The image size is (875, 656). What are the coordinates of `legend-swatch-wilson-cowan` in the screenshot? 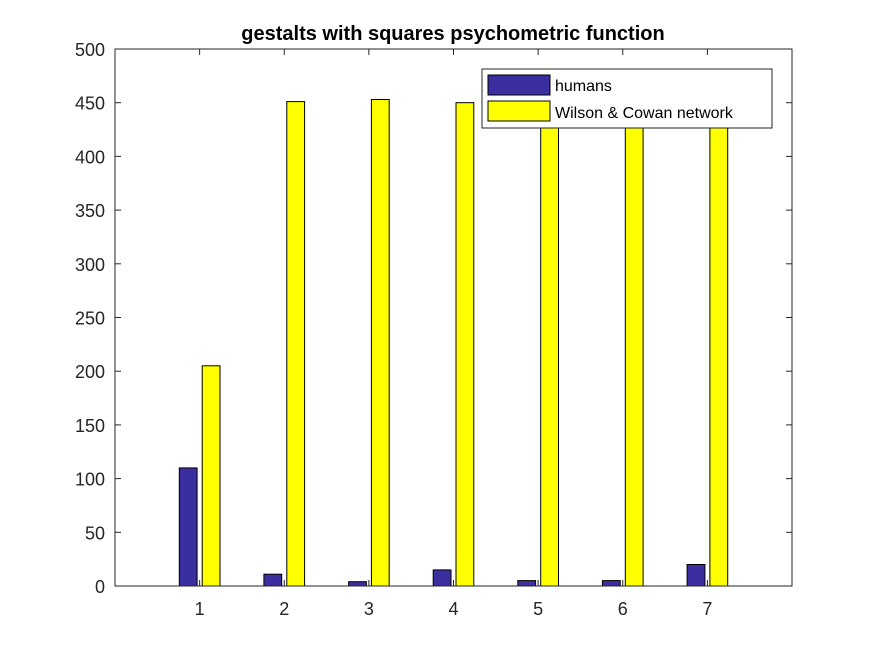 It's located at (519, 111).